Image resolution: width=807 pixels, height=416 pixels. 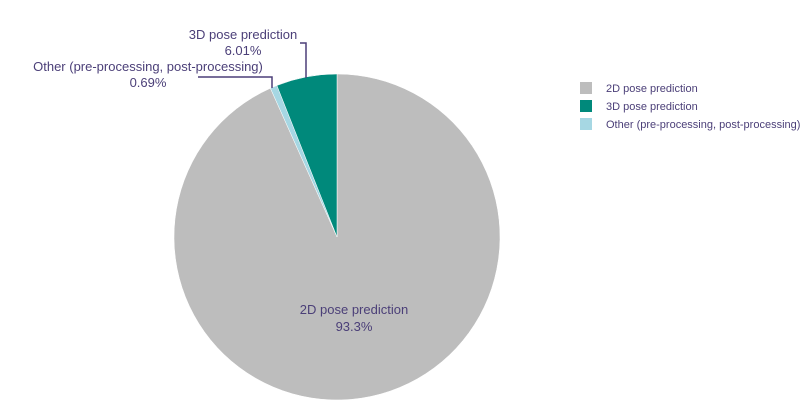 I want to click on legend-swatch-other, so click(x=586, y=124).